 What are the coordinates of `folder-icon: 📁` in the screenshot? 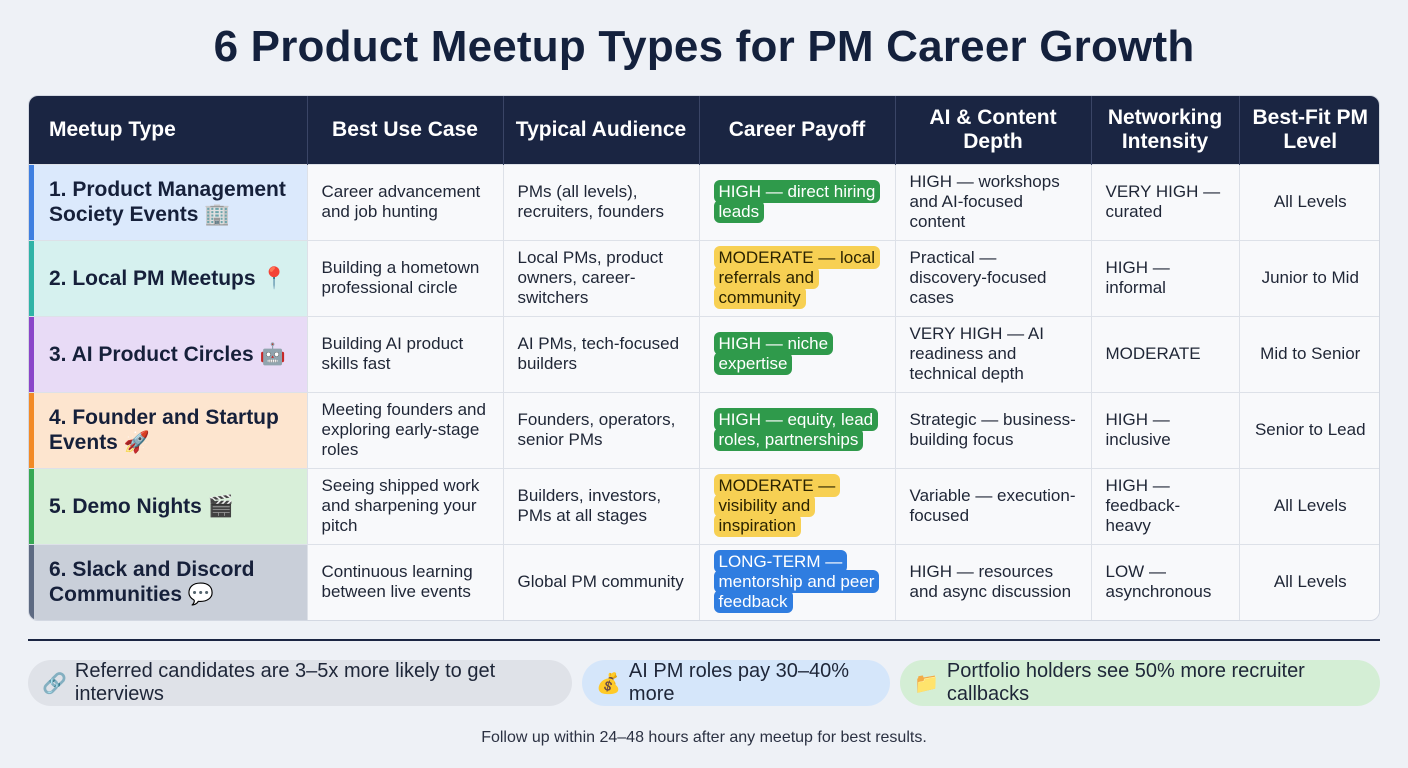 It's located at (926, 683).